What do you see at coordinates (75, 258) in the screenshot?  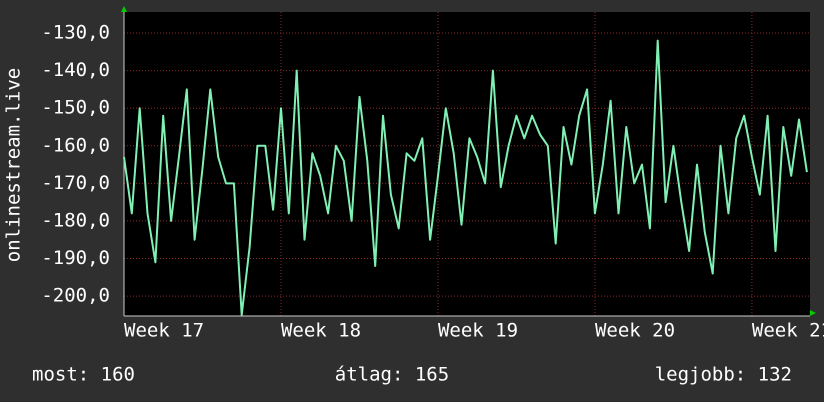 I see `y-tick-label: -190,0` at bounding box center [75, 258].